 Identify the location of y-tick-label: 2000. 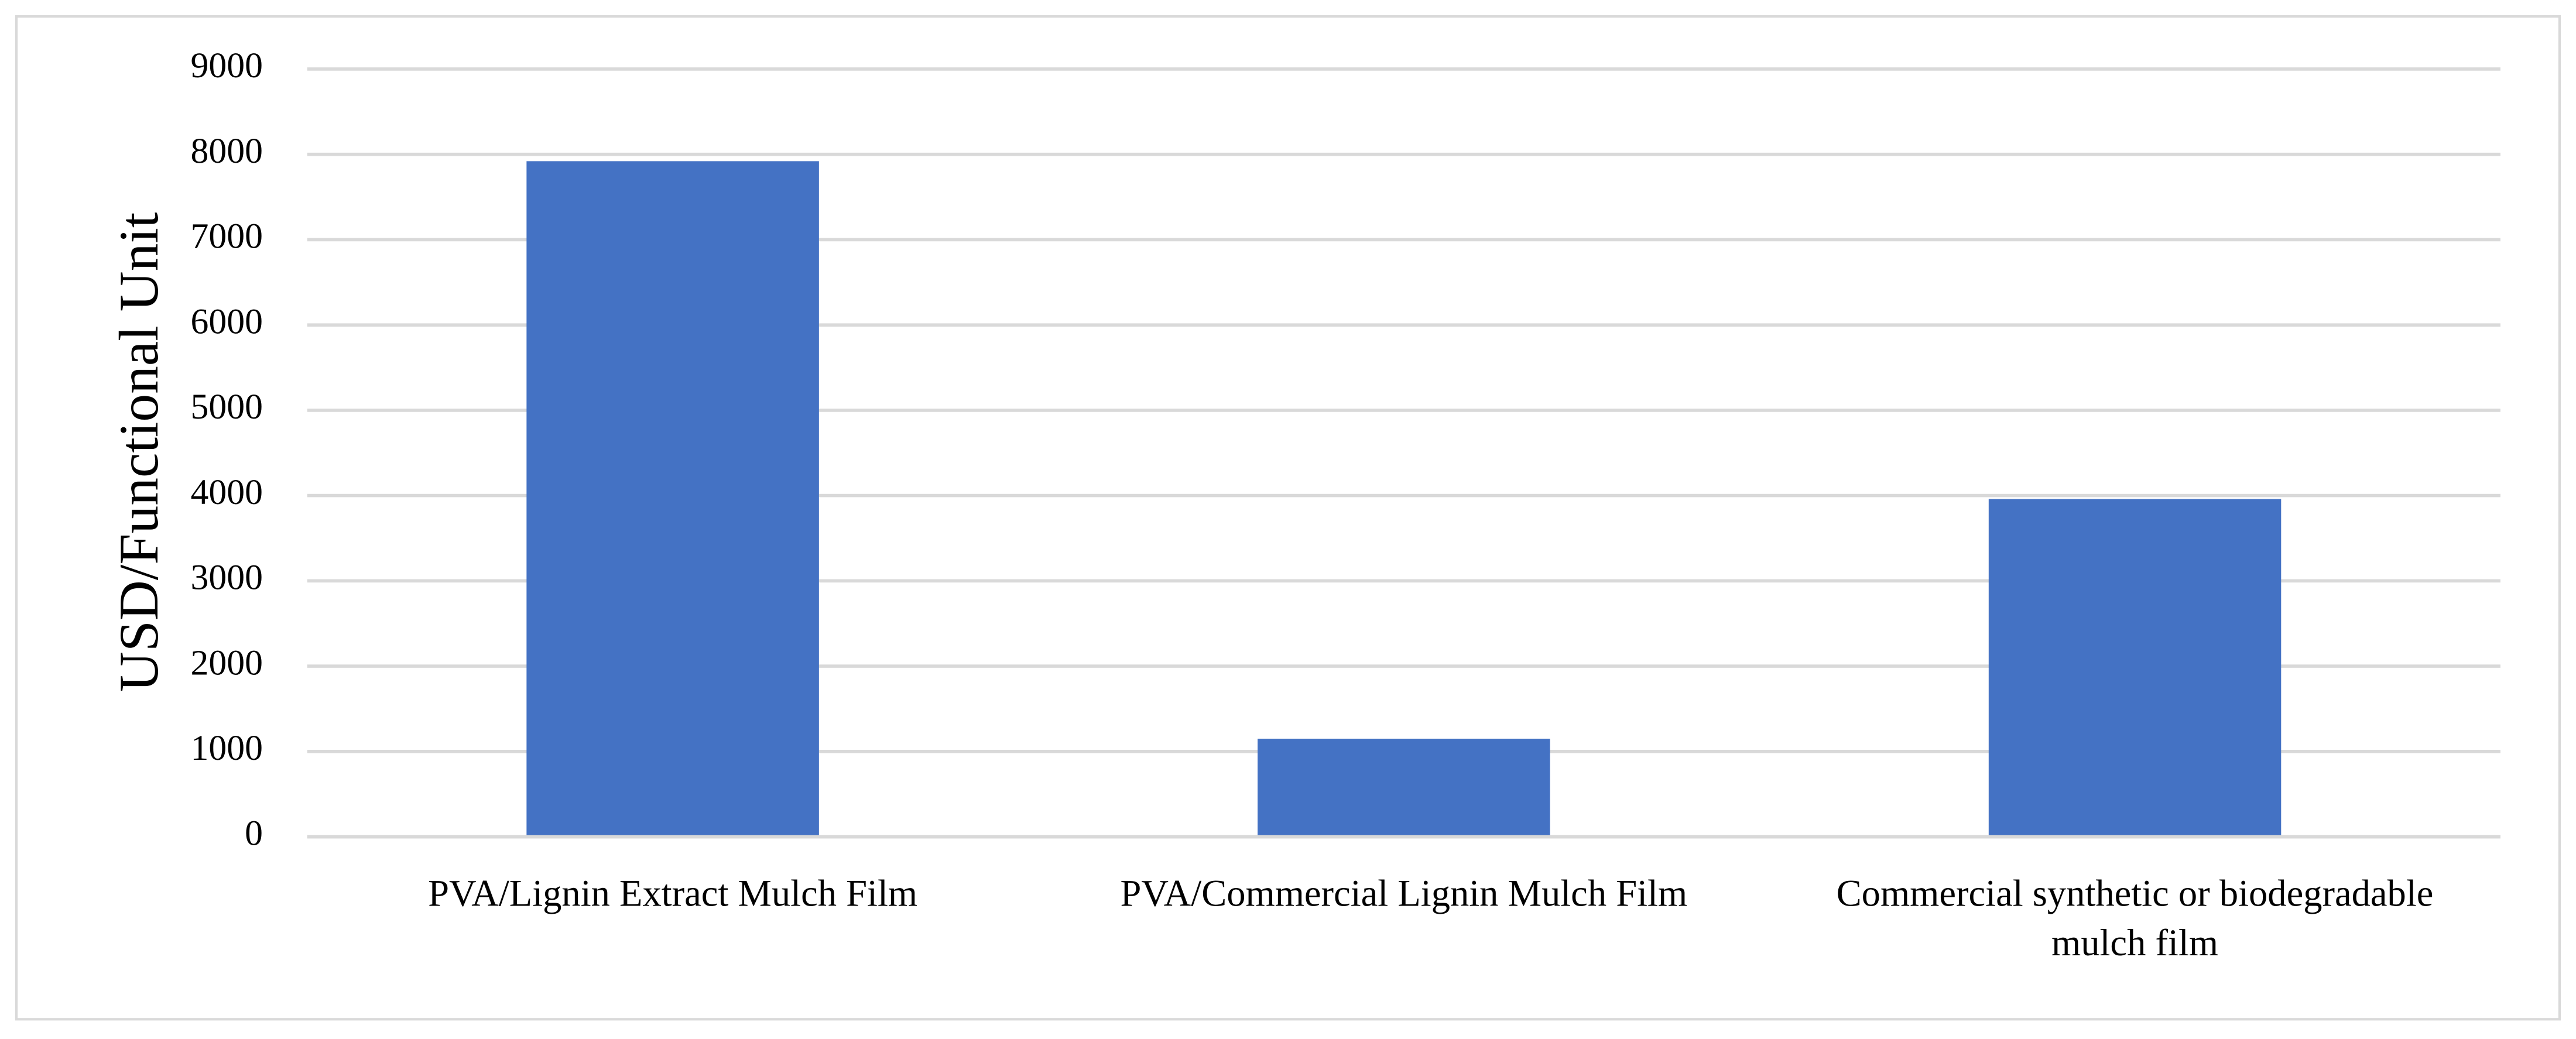
(227, 663).